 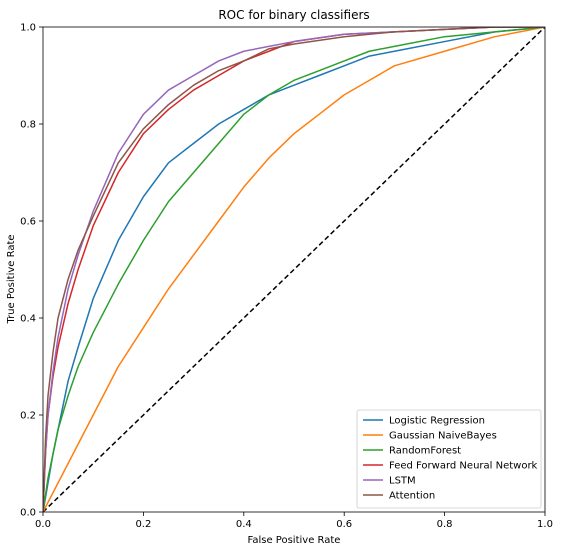 I want to click on legend-label: Feed Forward Neural Network, so click(x=463, y=466).